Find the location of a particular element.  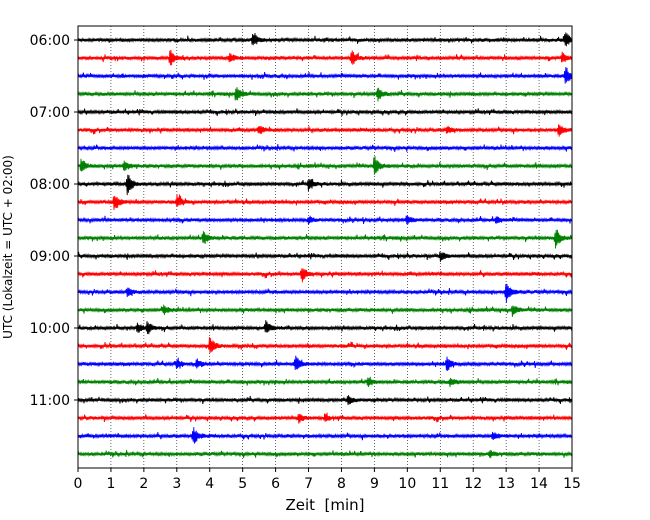

x-tick-label: 6 is located at coordinates (275, 484).